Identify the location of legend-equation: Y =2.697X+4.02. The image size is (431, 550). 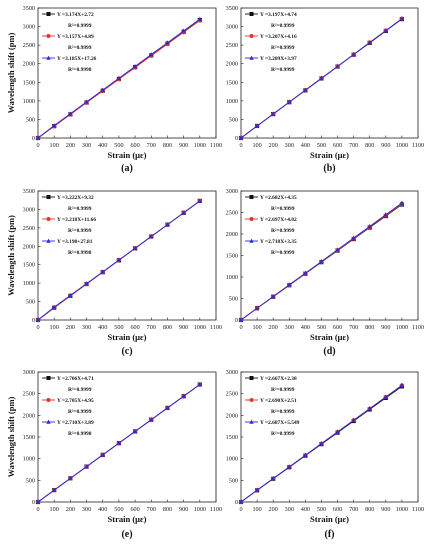
(278, 220).